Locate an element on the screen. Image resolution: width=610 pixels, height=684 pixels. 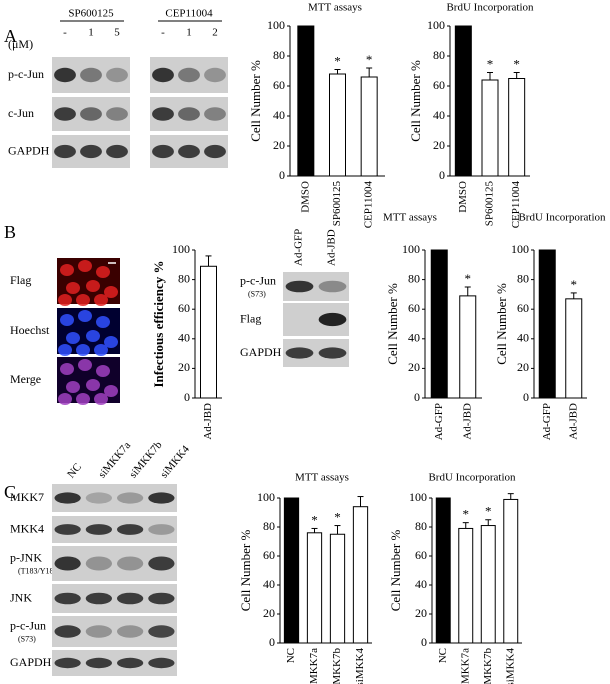
row-sublabel: (T183/Y185) is located at coordinates (39, 570).